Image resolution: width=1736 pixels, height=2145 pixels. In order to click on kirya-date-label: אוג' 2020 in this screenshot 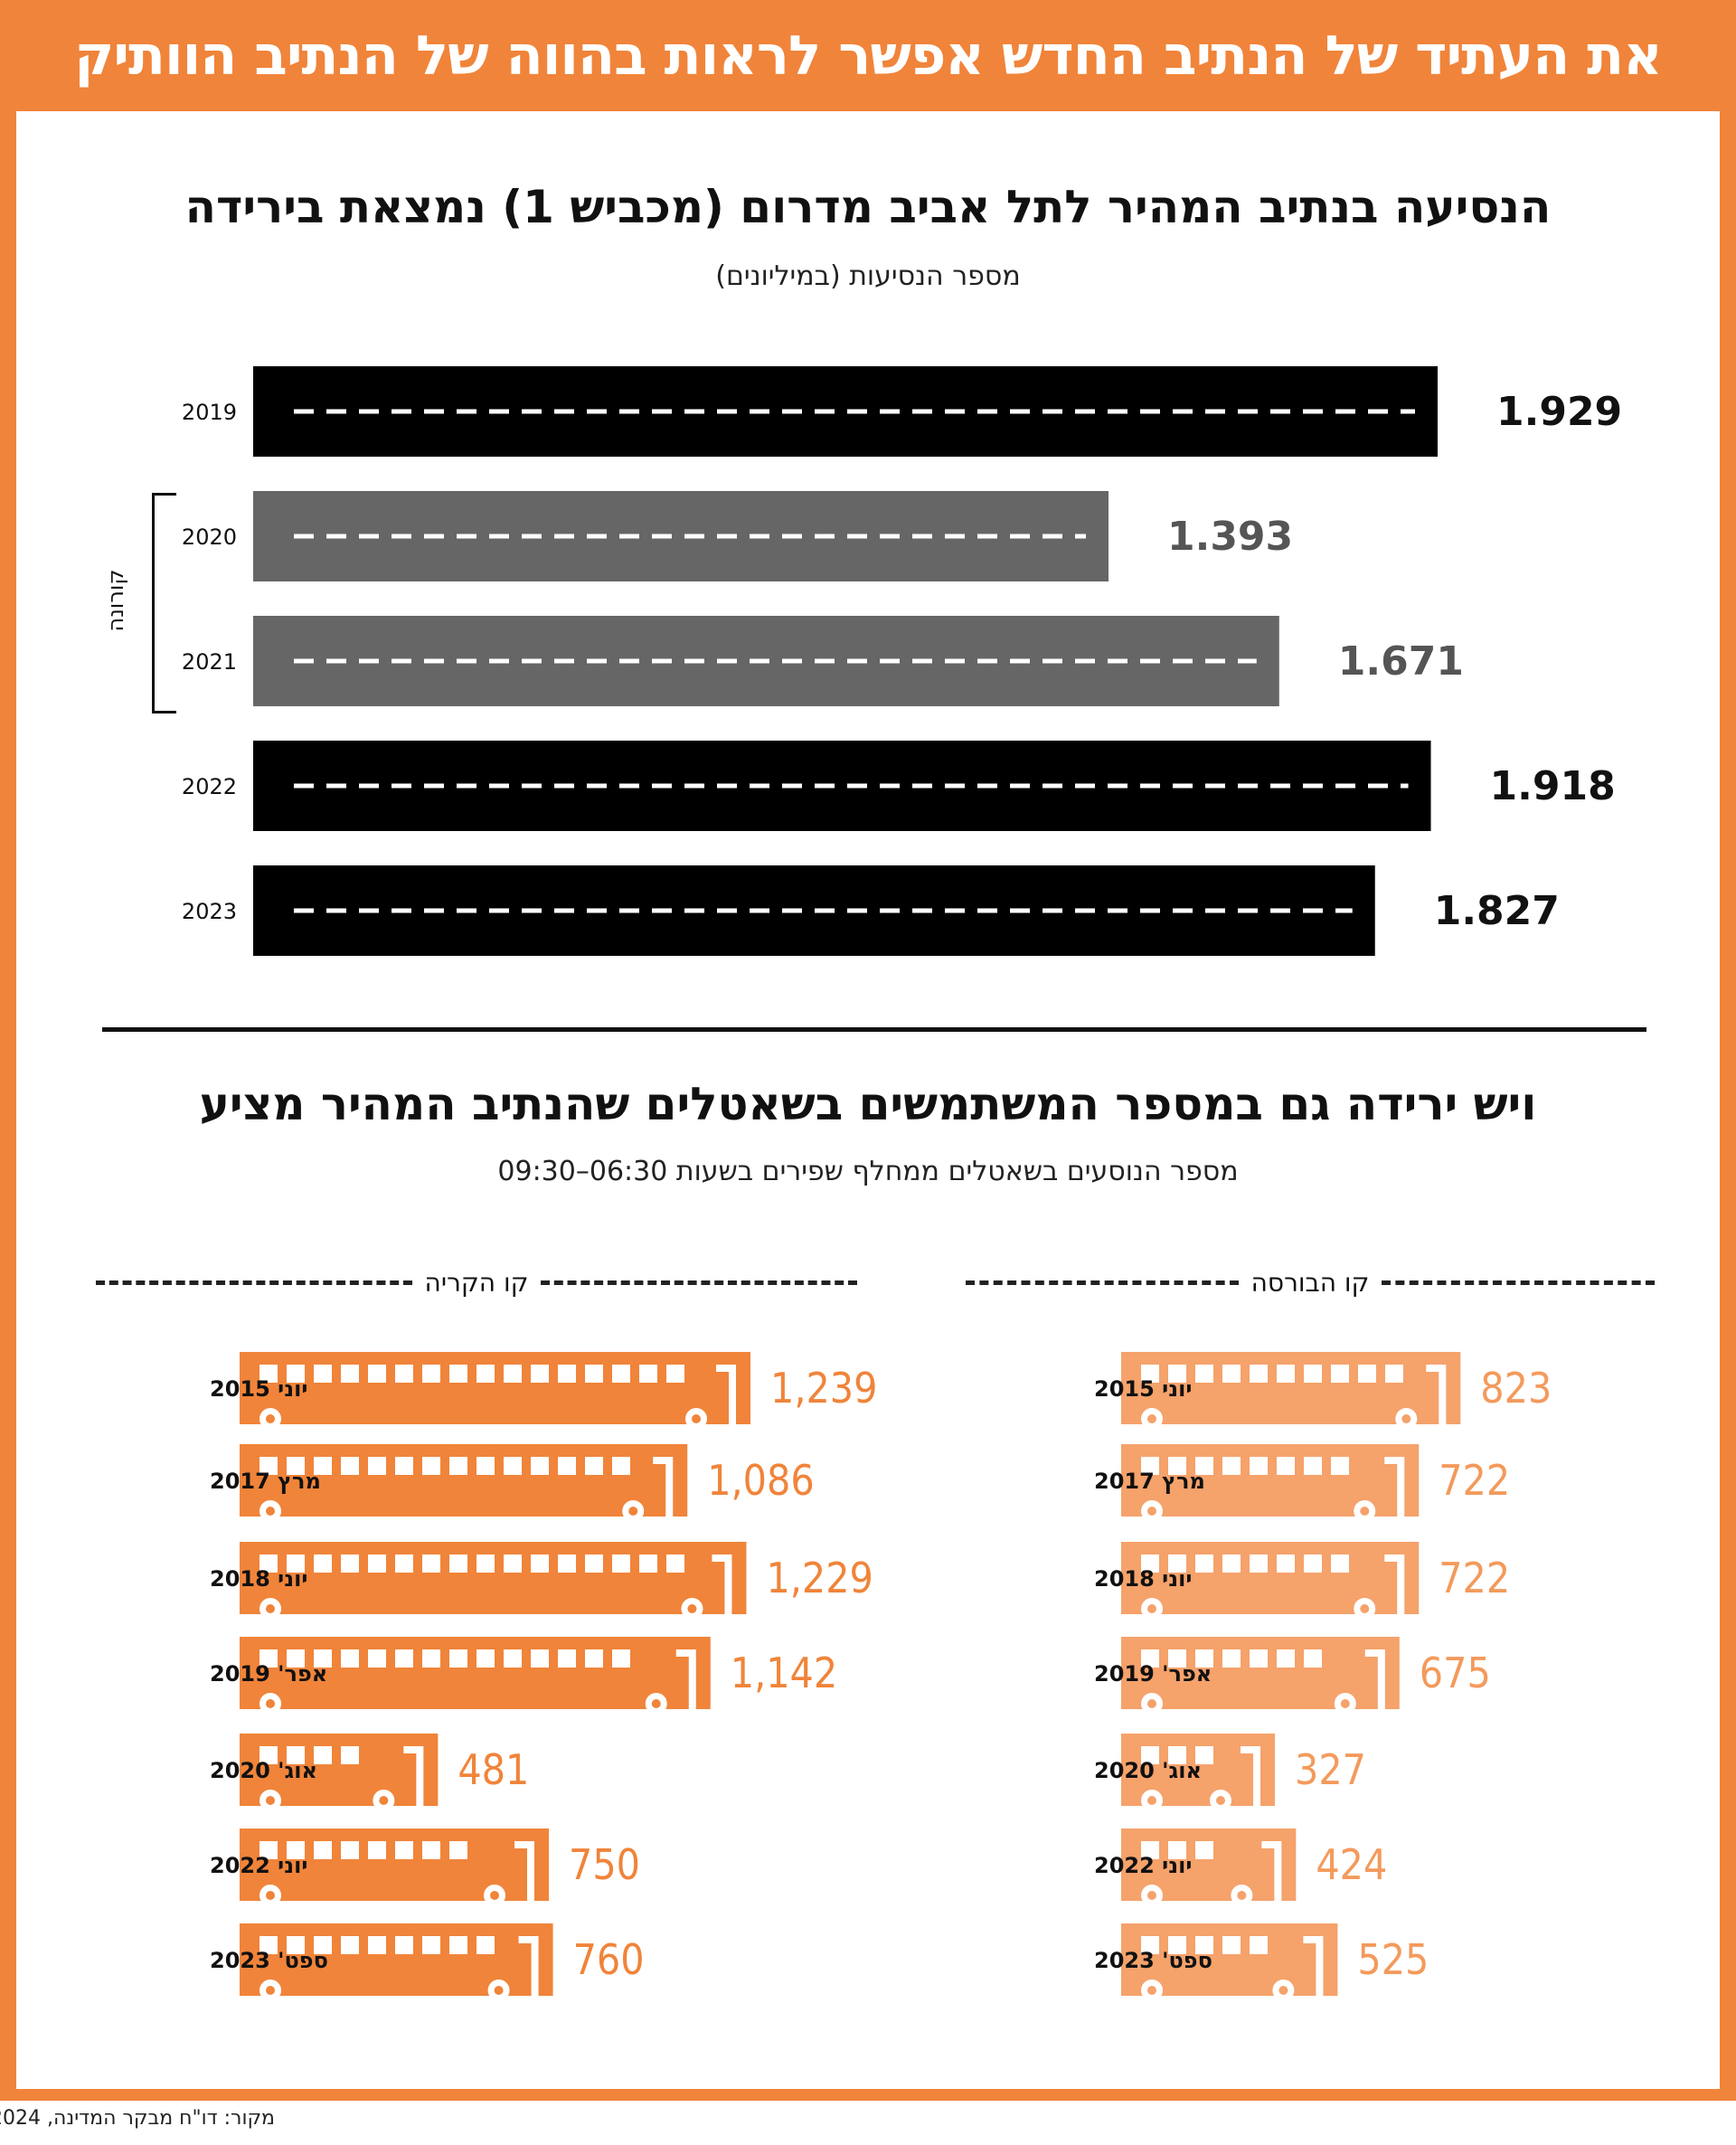, I will do `click(263, 1770)`.